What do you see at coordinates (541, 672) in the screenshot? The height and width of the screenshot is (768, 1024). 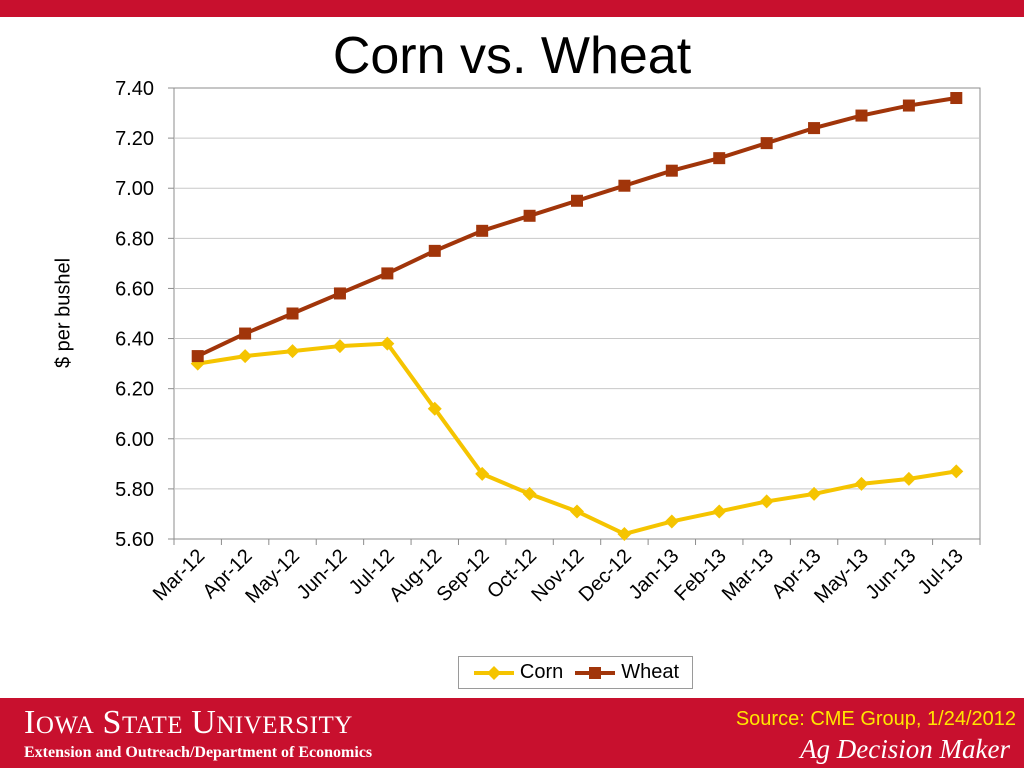 I see `legend-label-corn: Corn` at bounding box center [541, 672].